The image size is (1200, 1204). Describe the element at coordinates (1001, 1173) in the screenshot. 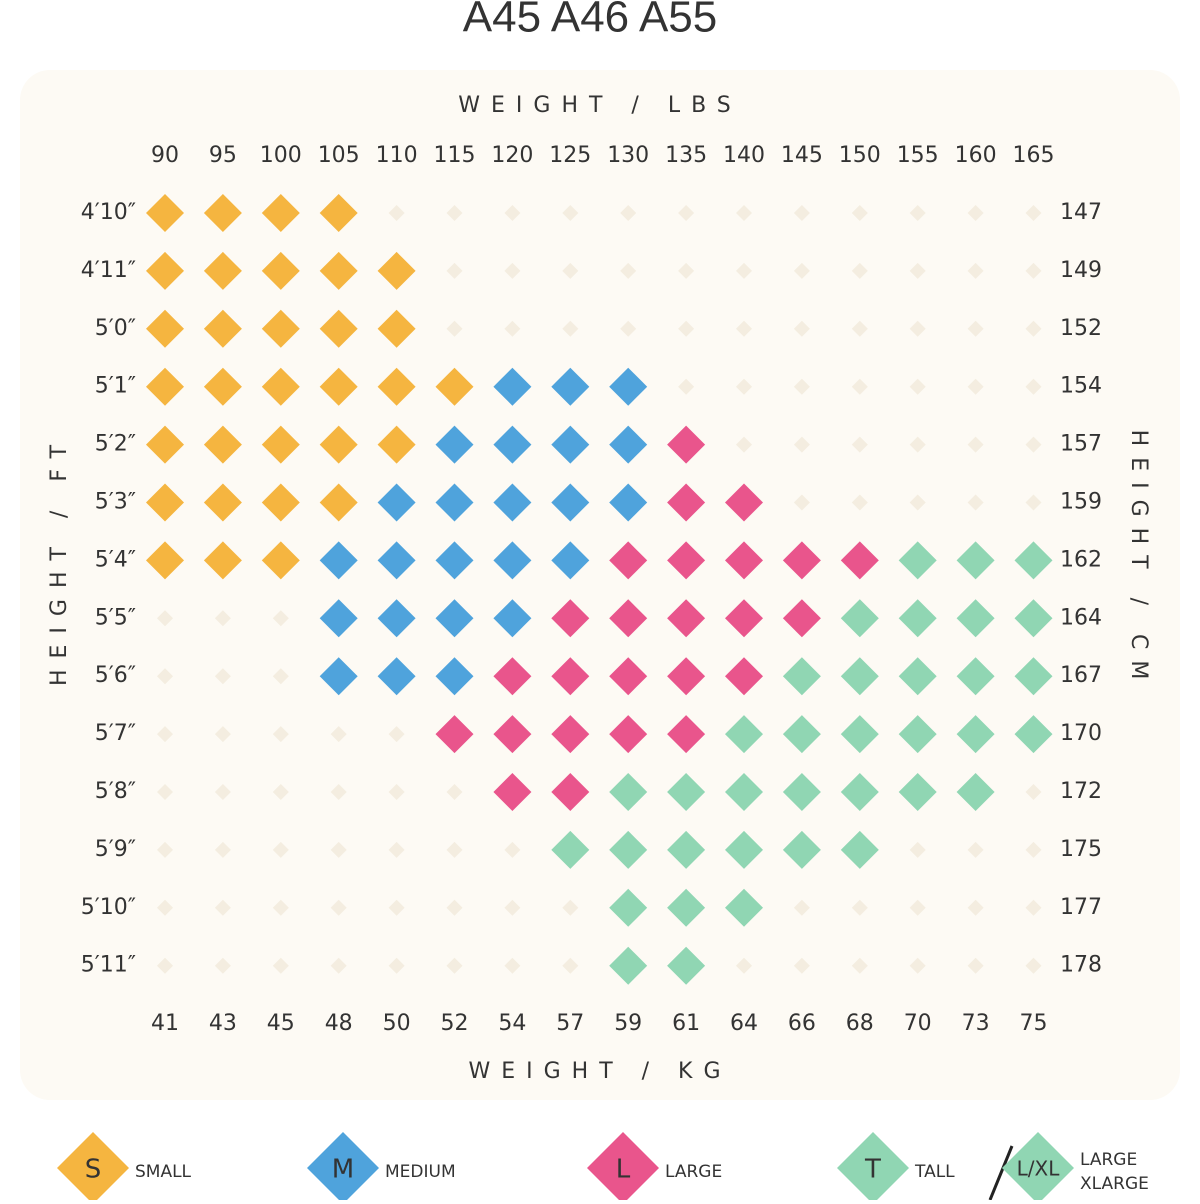

I see `legend-slash` at that location.